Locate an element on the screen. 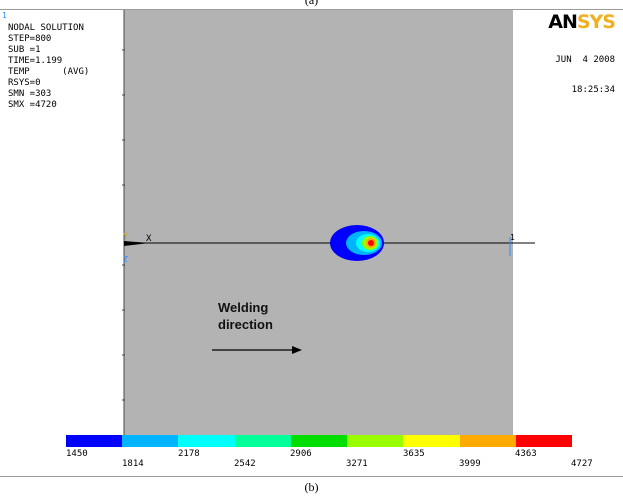  info-line: RSYS=0 is located at coordinates (24, 83).